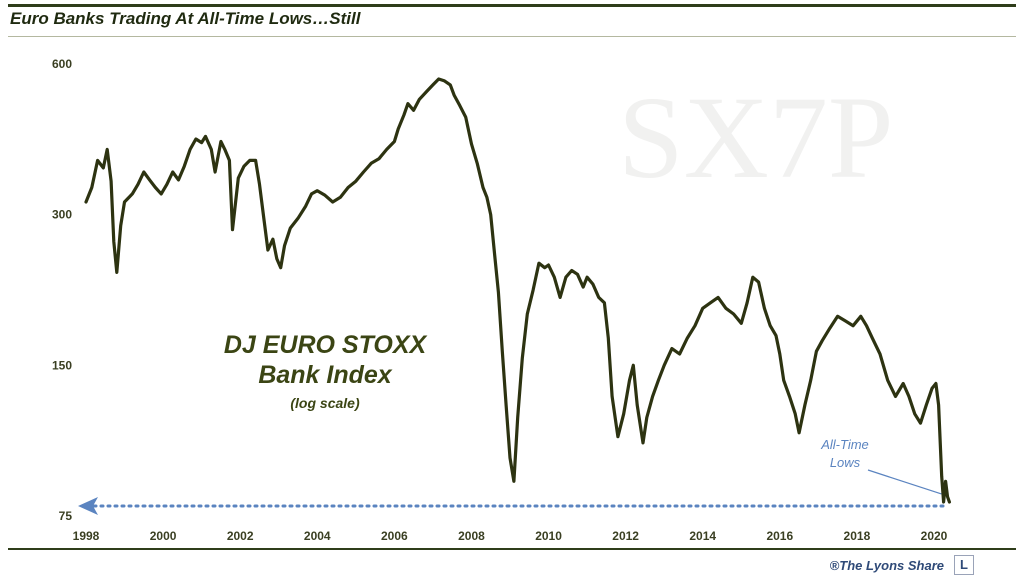 This screenshot has width=1024, height=583. Describe the element at coordinates (86, 536) in the screenshot. I see `x-tick-label: 1998` at that location.